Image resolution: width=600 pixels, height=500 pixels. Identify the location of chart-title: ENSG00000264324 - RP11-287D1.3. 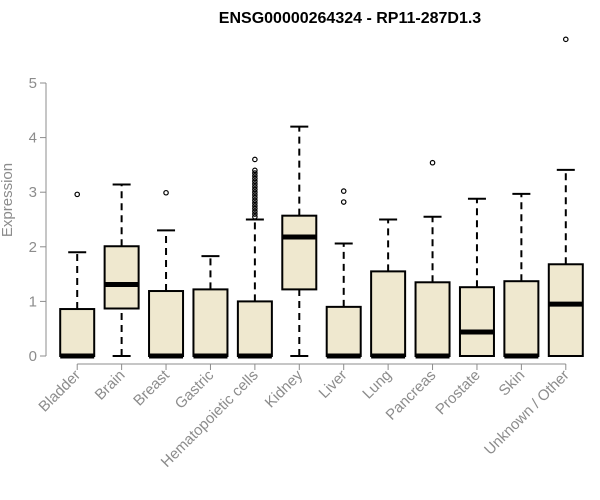
(350, 18).